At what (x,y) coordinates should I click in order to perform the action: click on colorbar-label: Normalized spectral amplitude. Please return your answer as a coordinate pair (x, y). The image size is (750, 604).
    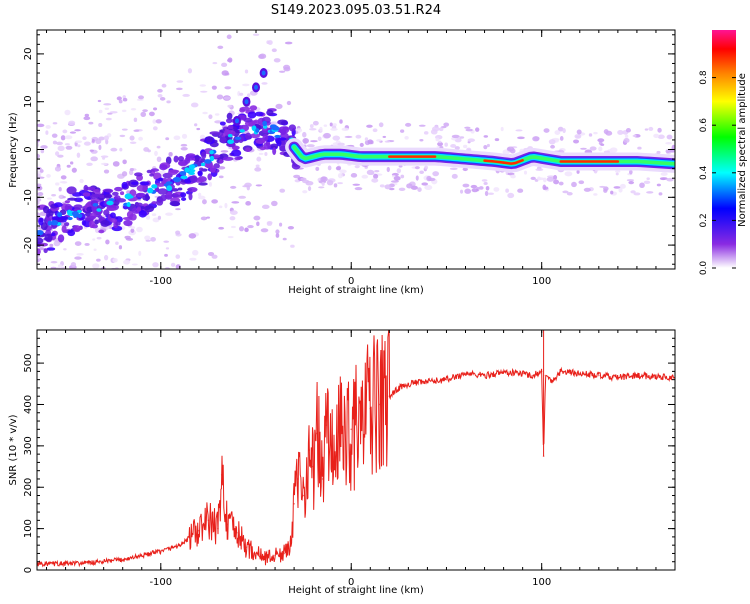
    Looking at the image, I should click on (742, 150).